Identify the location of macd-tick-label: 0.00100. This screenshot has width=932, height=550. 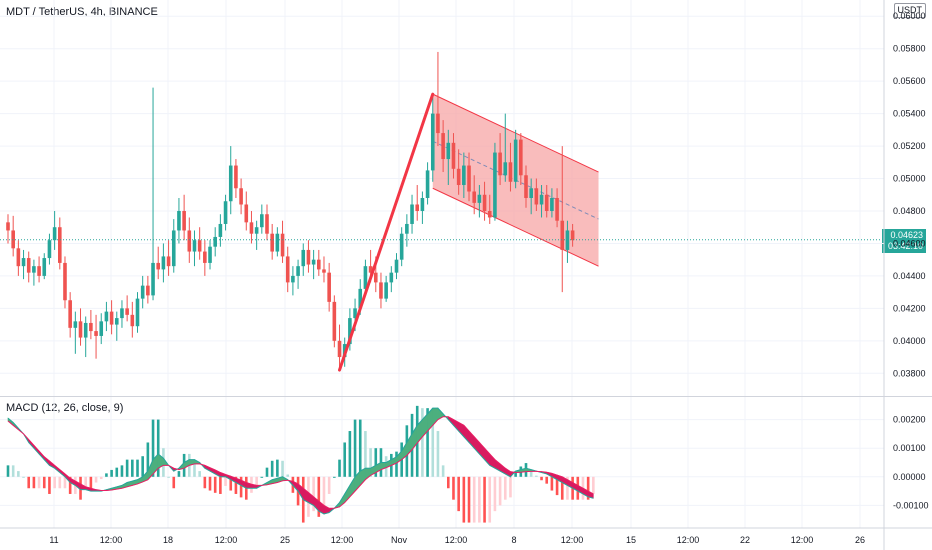
(909, 448).